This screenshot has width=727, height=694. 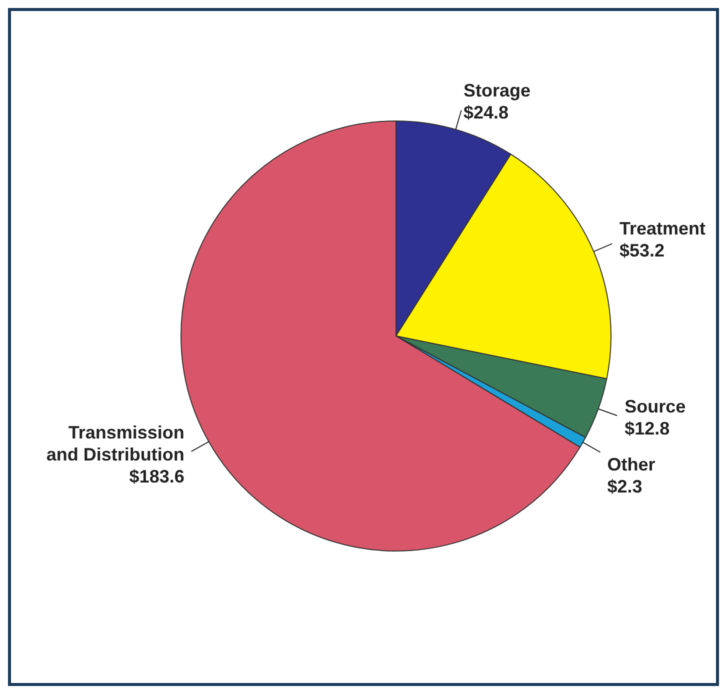 I want to click on data-label: $183.6, so click(x=156, y=476).